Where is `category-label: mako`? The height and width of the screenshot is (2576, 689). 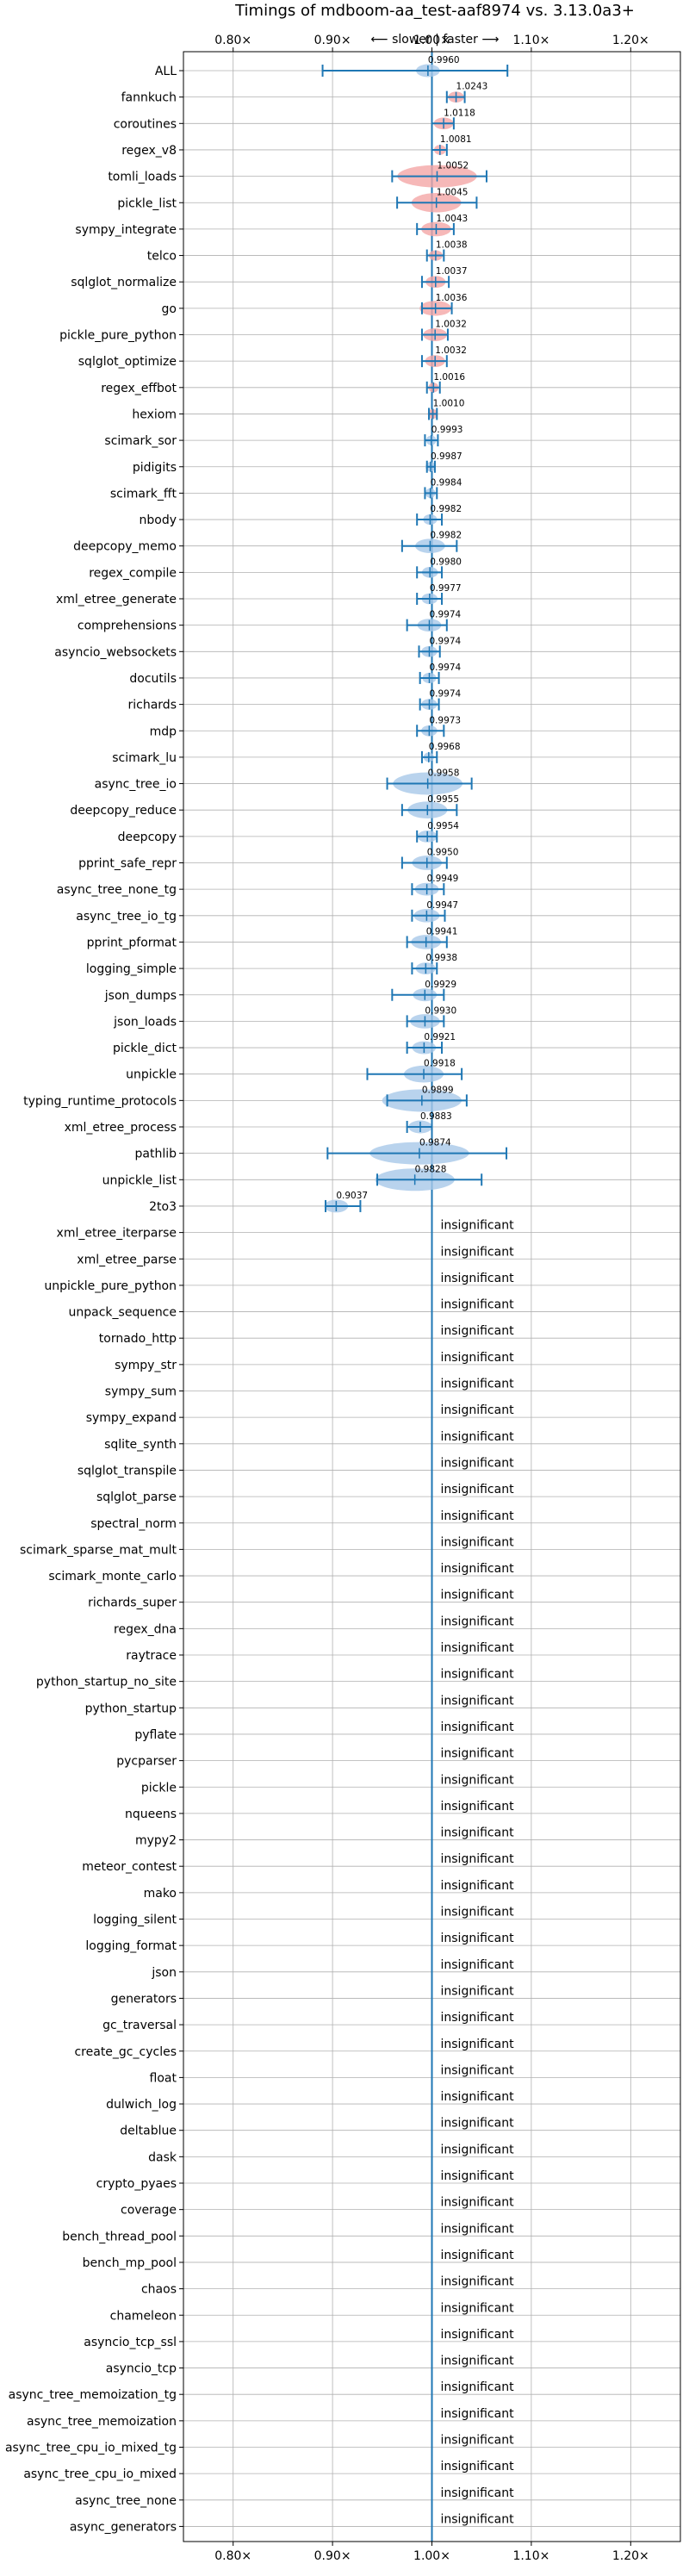
category-label: mako is located at coordinates (160, 1894).